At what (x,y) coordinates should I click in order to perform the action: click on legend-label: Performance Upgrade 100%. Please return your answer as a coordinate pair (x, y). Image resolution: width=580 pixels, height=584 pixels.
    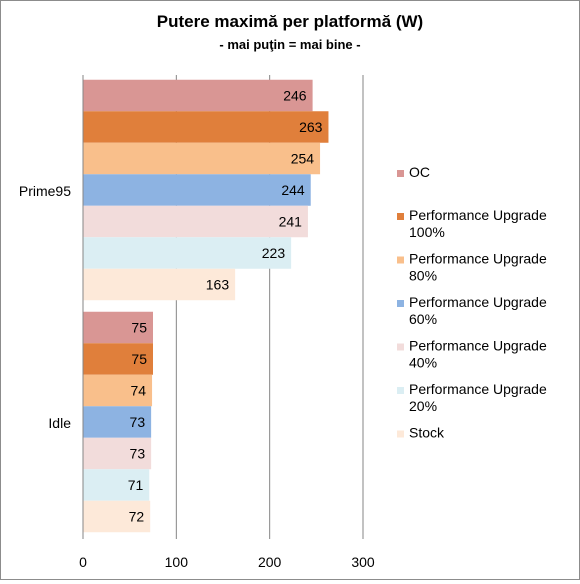
    Looking at the image, I should click on (478, 223).